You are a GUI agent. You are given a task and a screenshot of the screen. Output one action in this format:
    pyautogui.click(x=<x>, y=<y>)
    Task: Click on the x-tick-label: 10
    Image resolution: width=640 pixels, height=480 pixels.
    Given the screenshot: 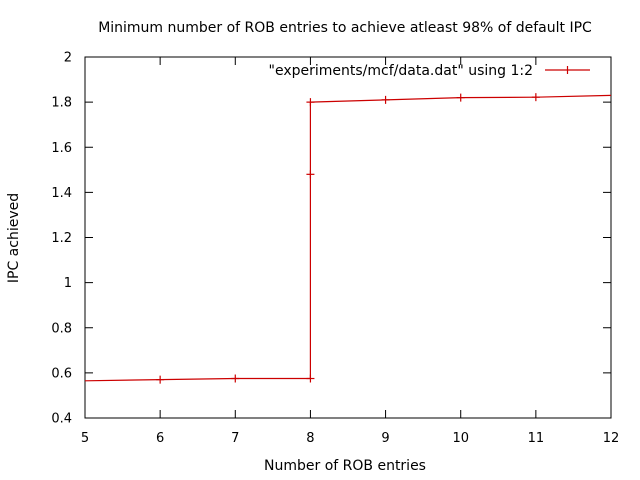 What is the action you would take?
    pyautogui.click(x=460, y=438)
    